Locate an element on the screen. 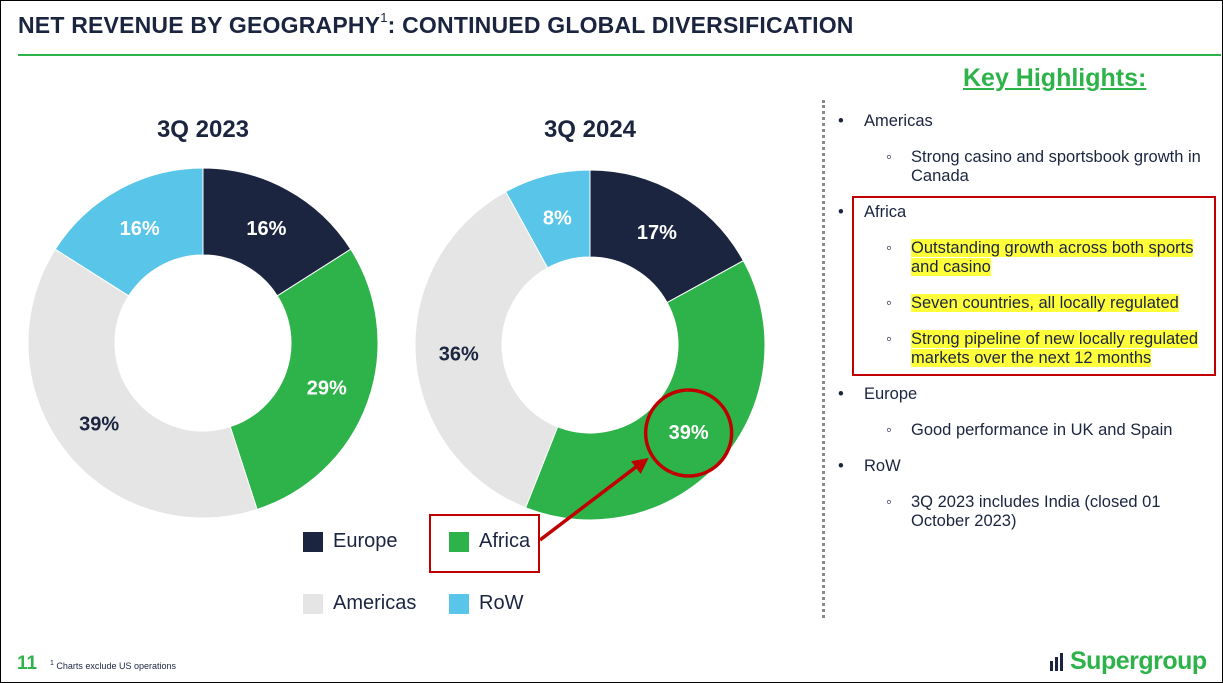  legend-item-row: RoW is located at coordinates (486, 603).